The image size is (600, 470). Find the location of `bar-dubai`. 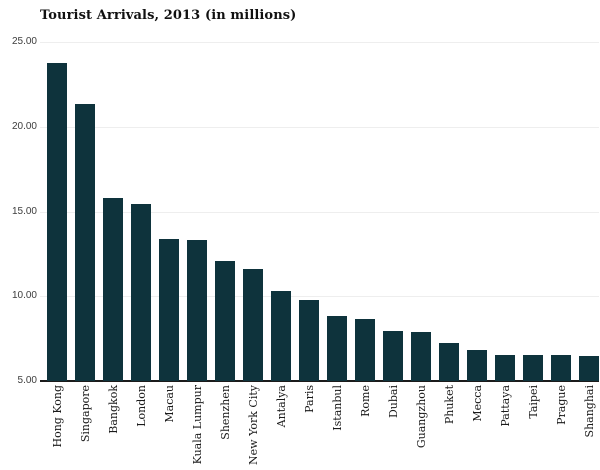

bar-dubai is located at coordinates (393, 355).